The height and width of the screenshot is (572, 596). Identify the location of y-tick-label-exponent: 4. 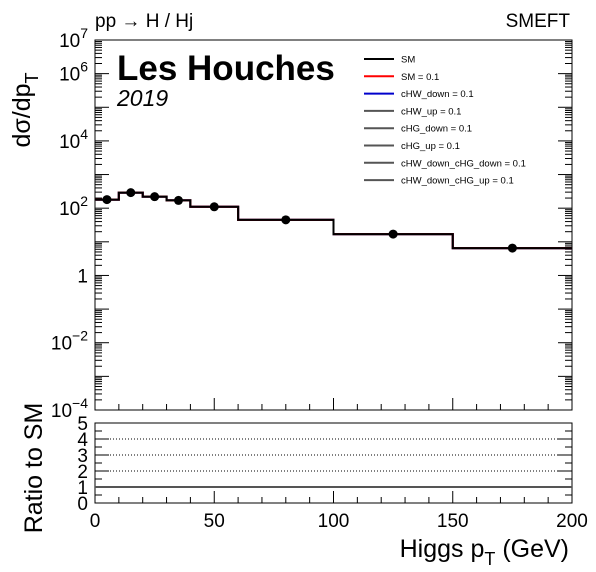
(84, 134).